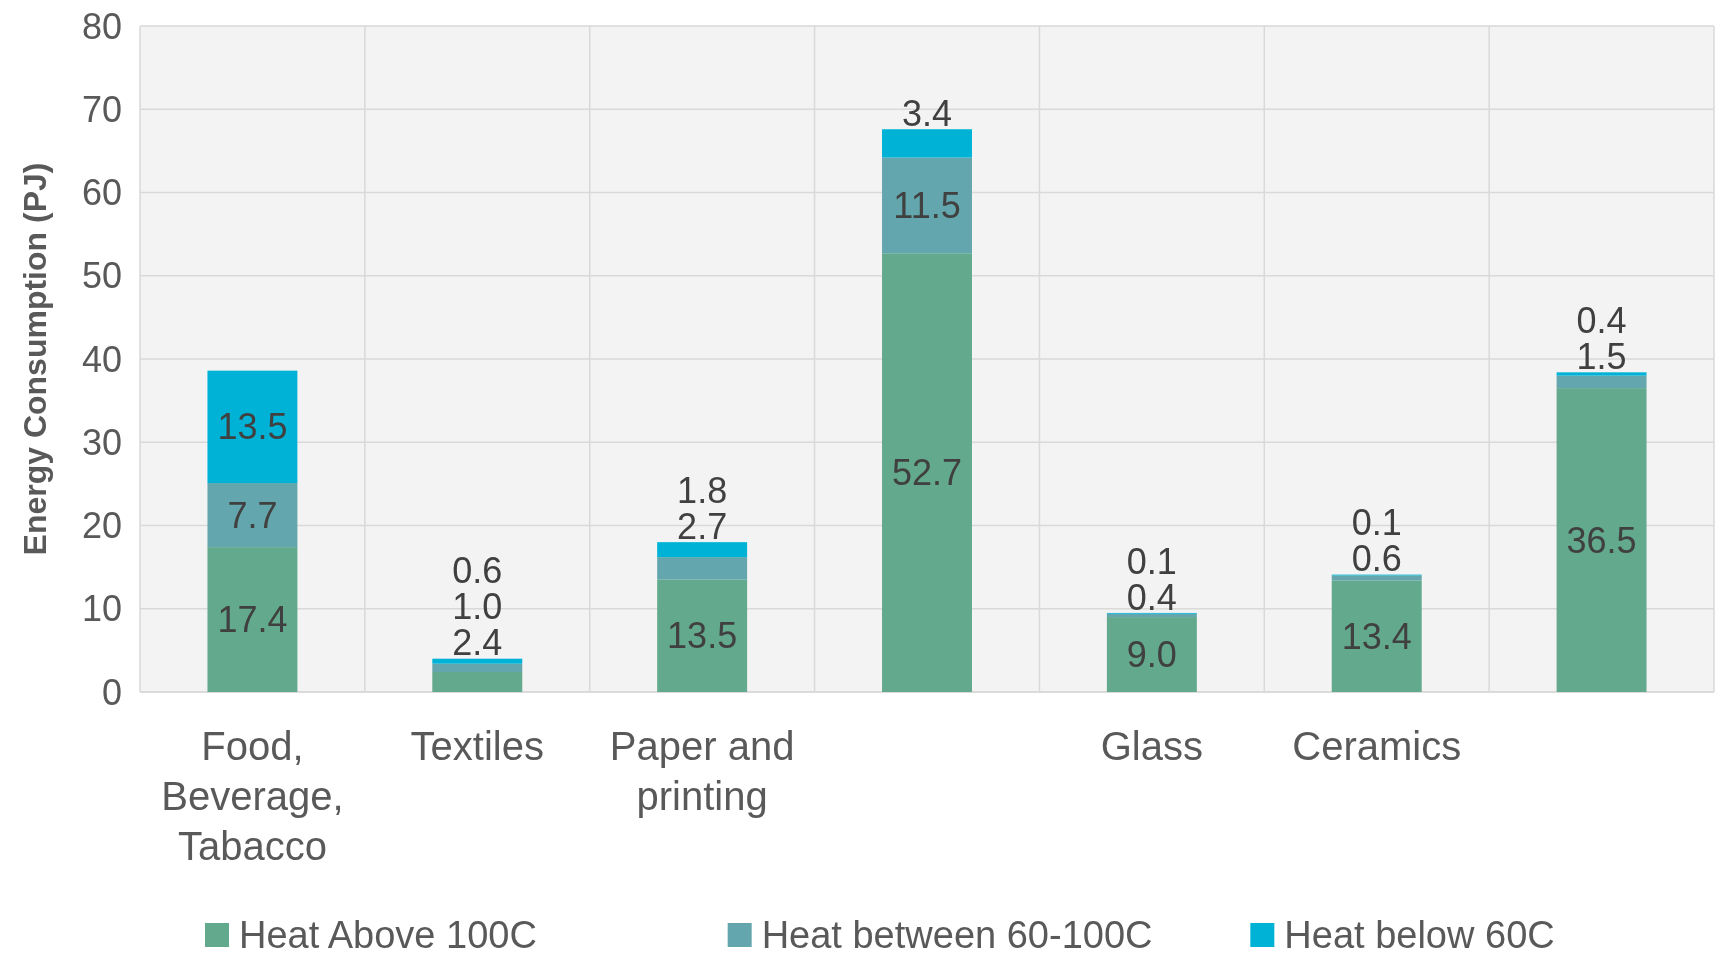 This screenshot has height=967, width=1718. Describe the element at coordinates (1377, 746) in the screenshot. I see `x-tick-label: Ceramics` at that location.